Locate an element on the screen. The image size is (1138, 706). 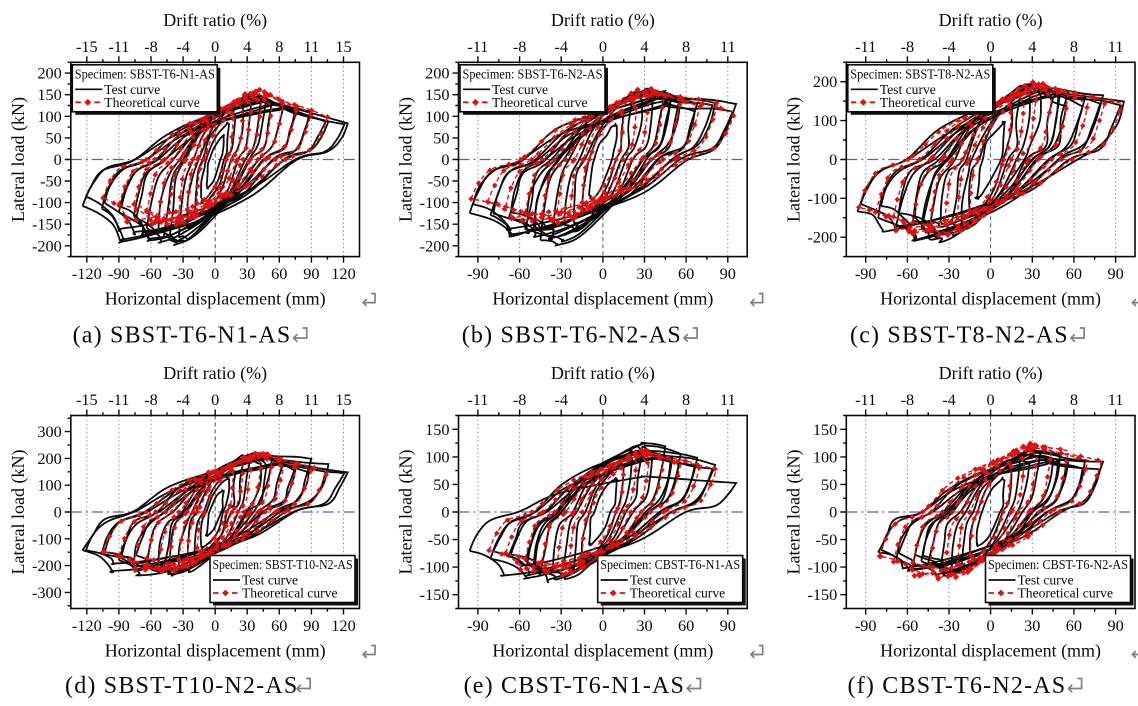
svg-text: -100 is located at coordinates (435, 567).